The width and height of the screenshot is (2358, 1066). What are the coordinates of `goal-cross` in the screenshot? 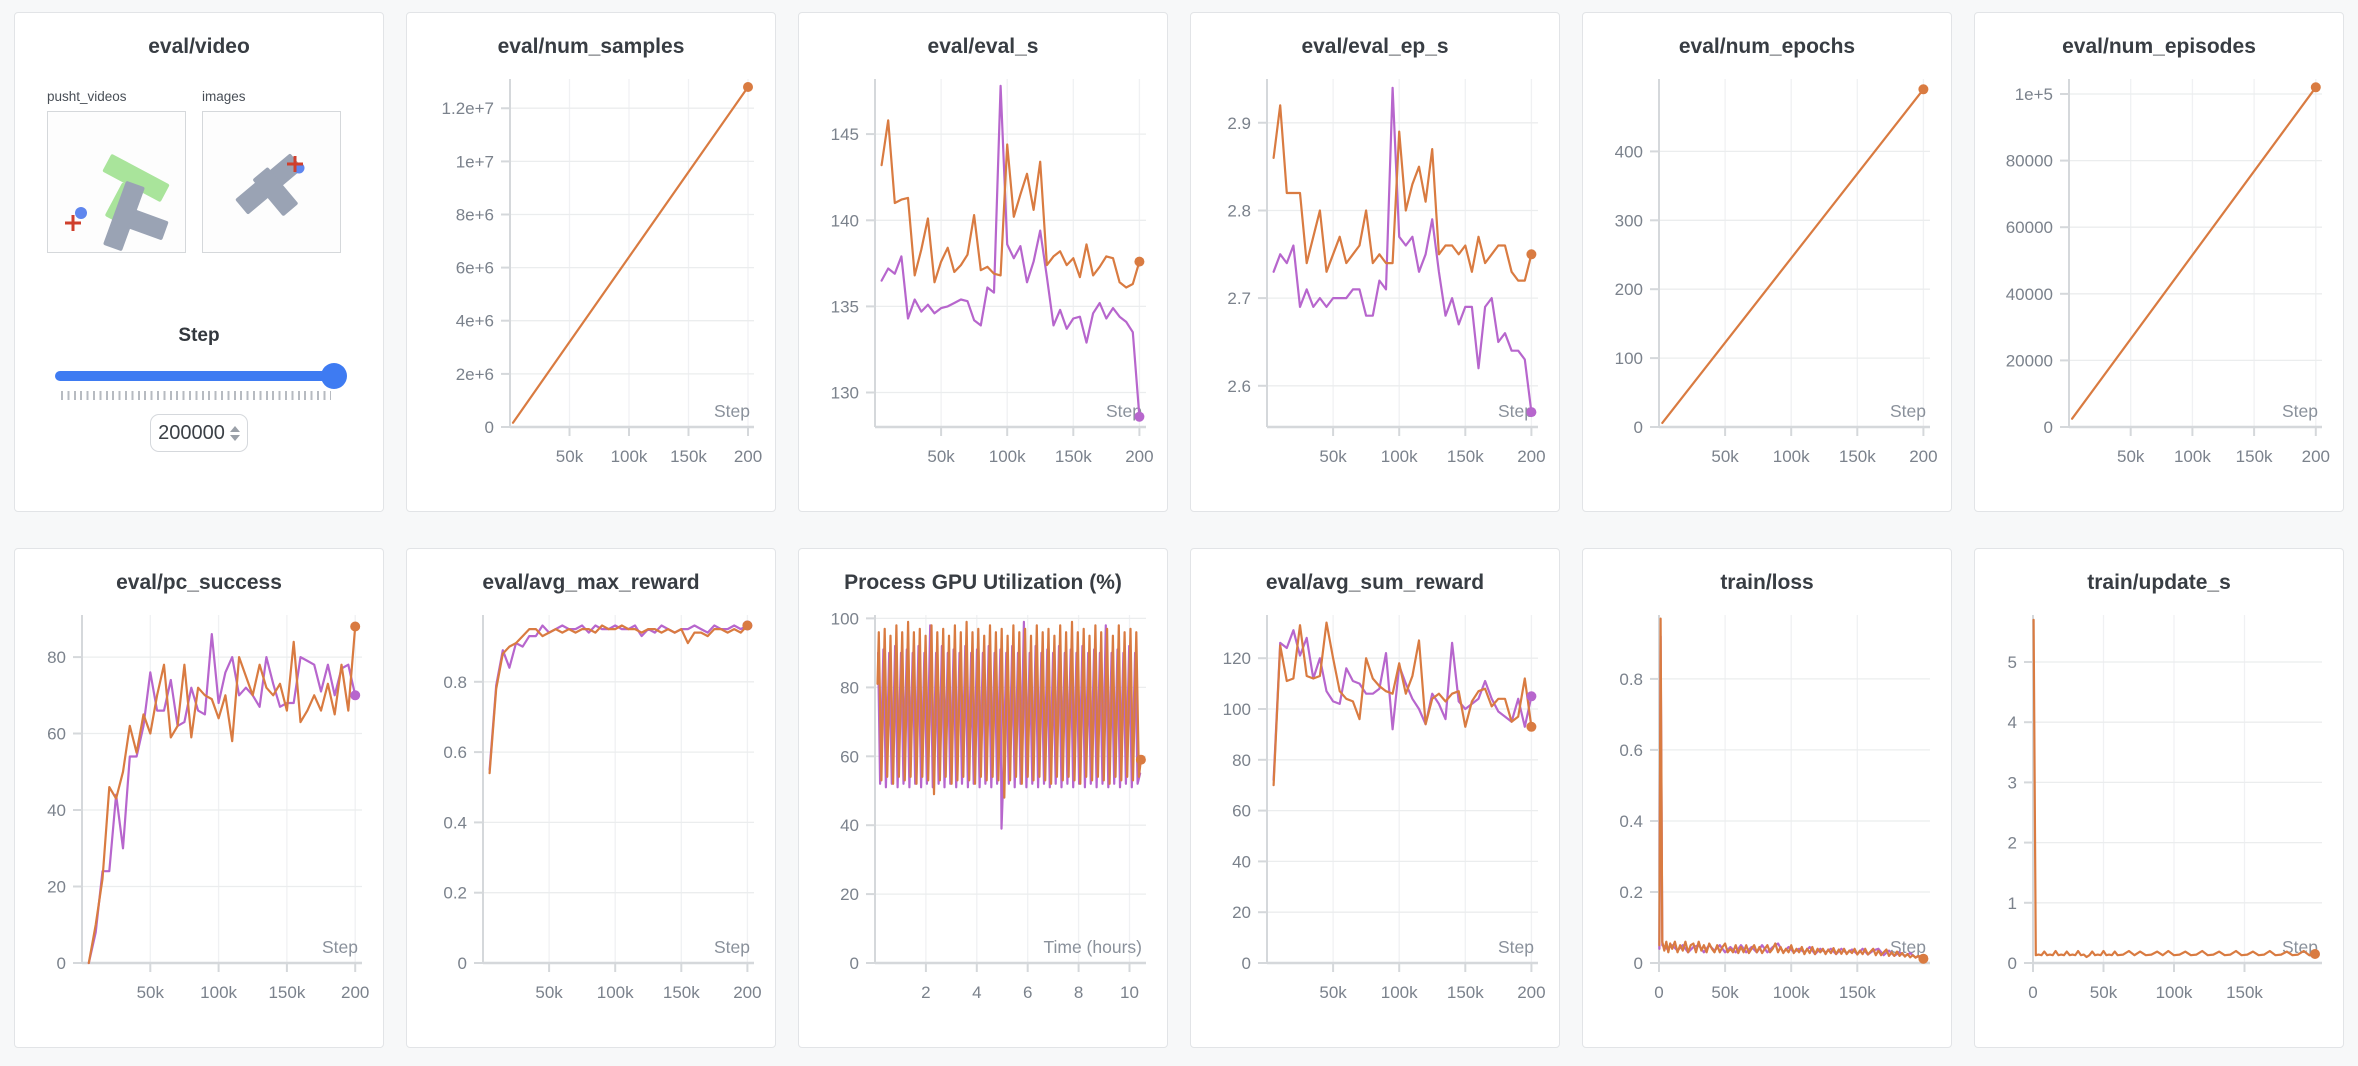 It's located at (73, 223).